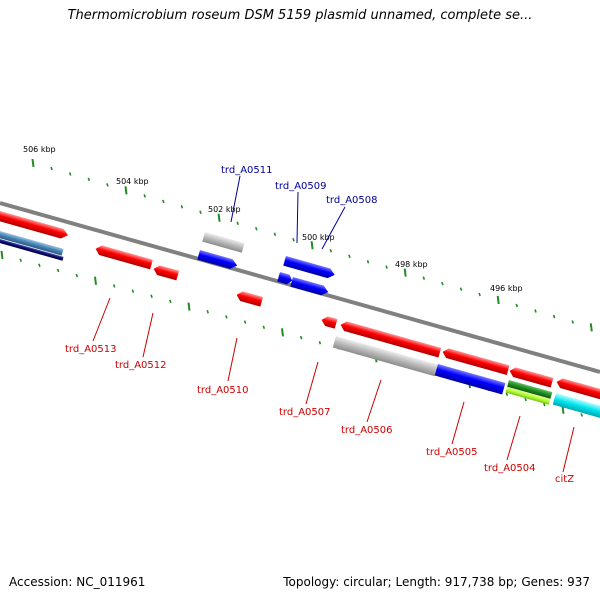 This screenshot has width=600, height=600. What do you see at coordinates (285, 278) in the screenshot?
I see `gene-blue-small` at bounding box center [285, 278].